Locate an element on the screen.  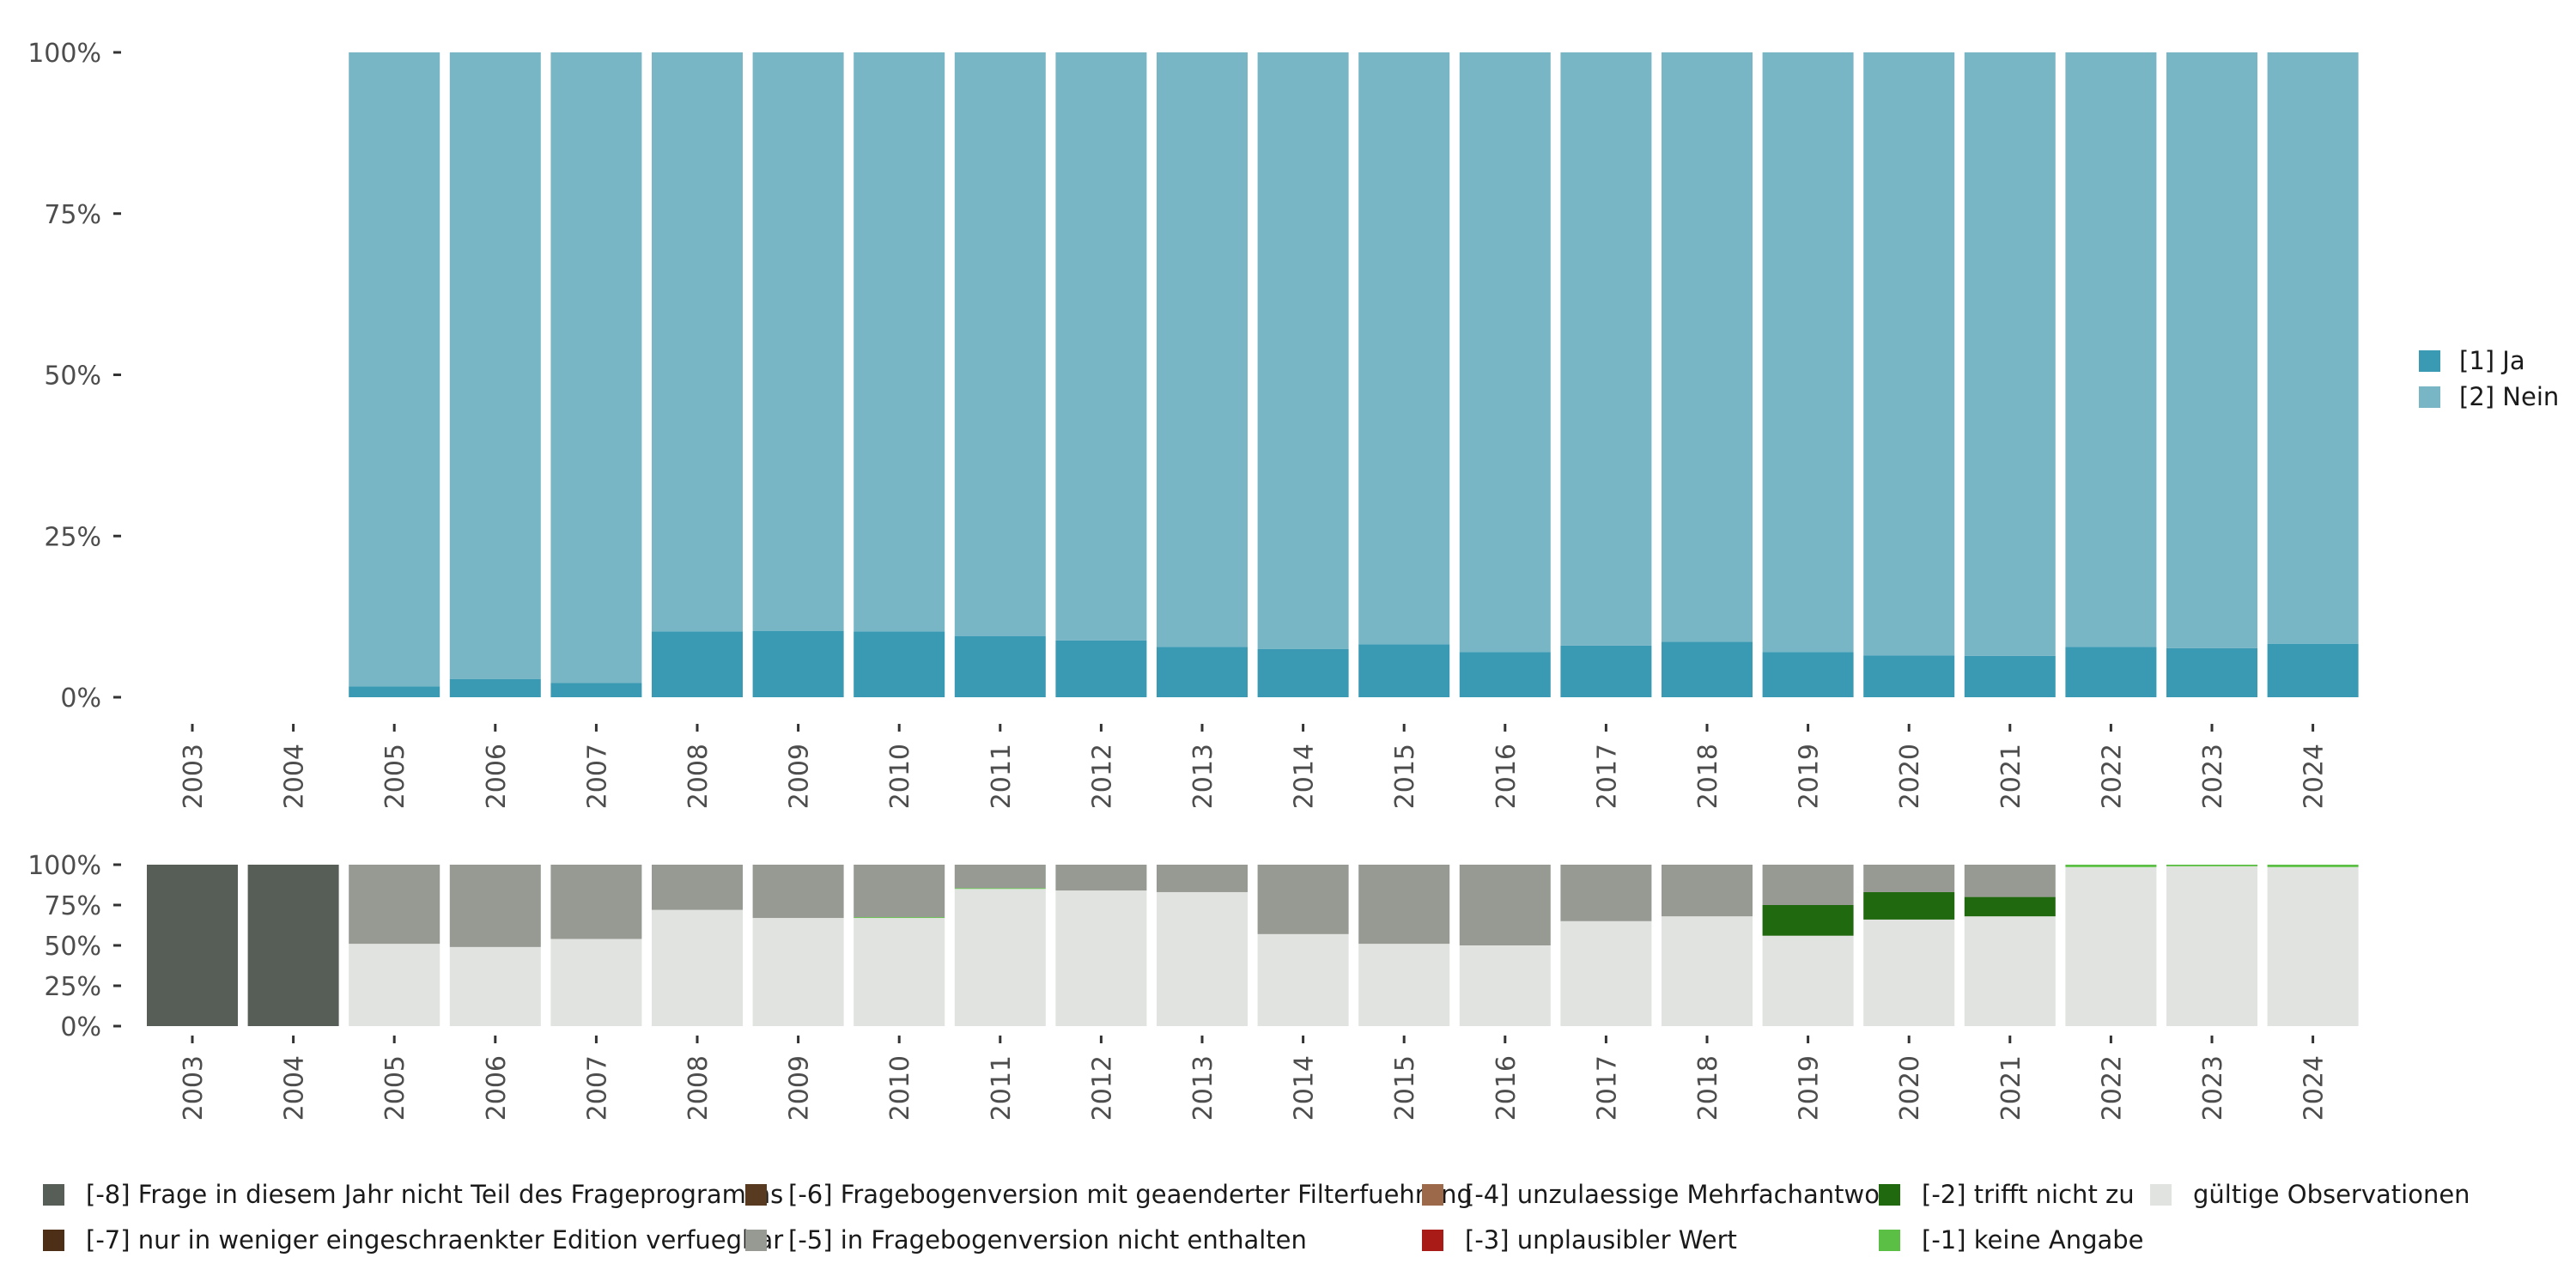
bottom-bar-8-frage-in-diesem-jahr-nicht-teil-des-frageprogramms-2004 is located at coordinates (293, 946).